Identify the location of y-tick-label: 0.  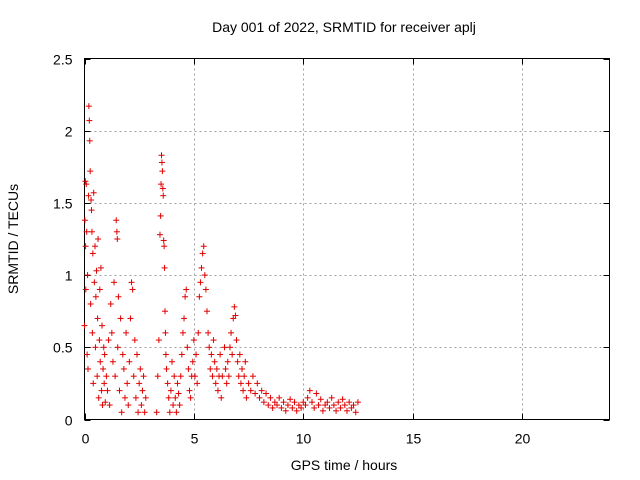
(69, 421).